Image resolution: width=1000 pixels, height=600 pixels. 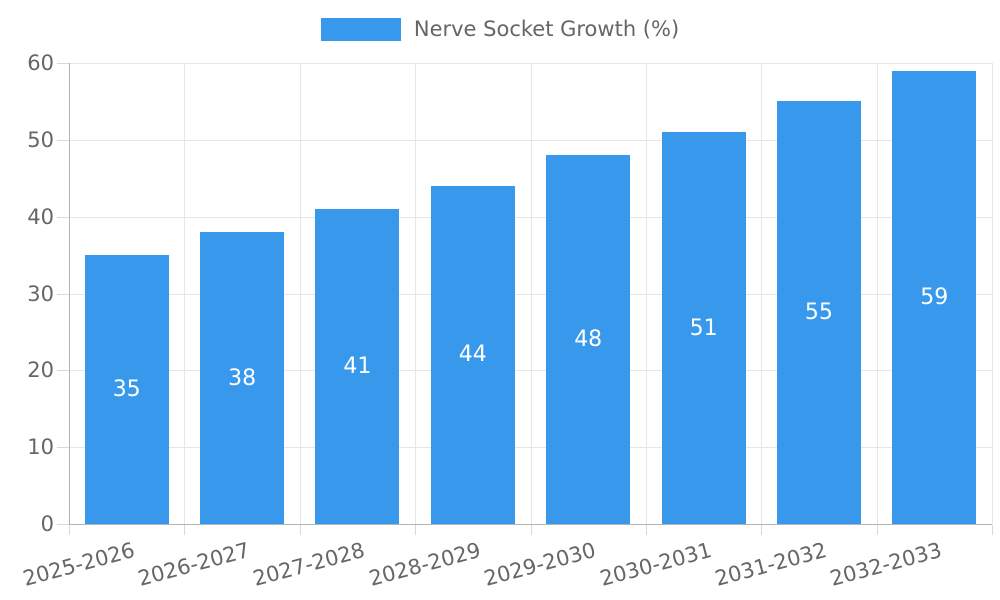 What do you see at coordinates (40, 370) in the screenshot?
I see `y-axis-tick-label: 20` at bounding box center [40, 370].